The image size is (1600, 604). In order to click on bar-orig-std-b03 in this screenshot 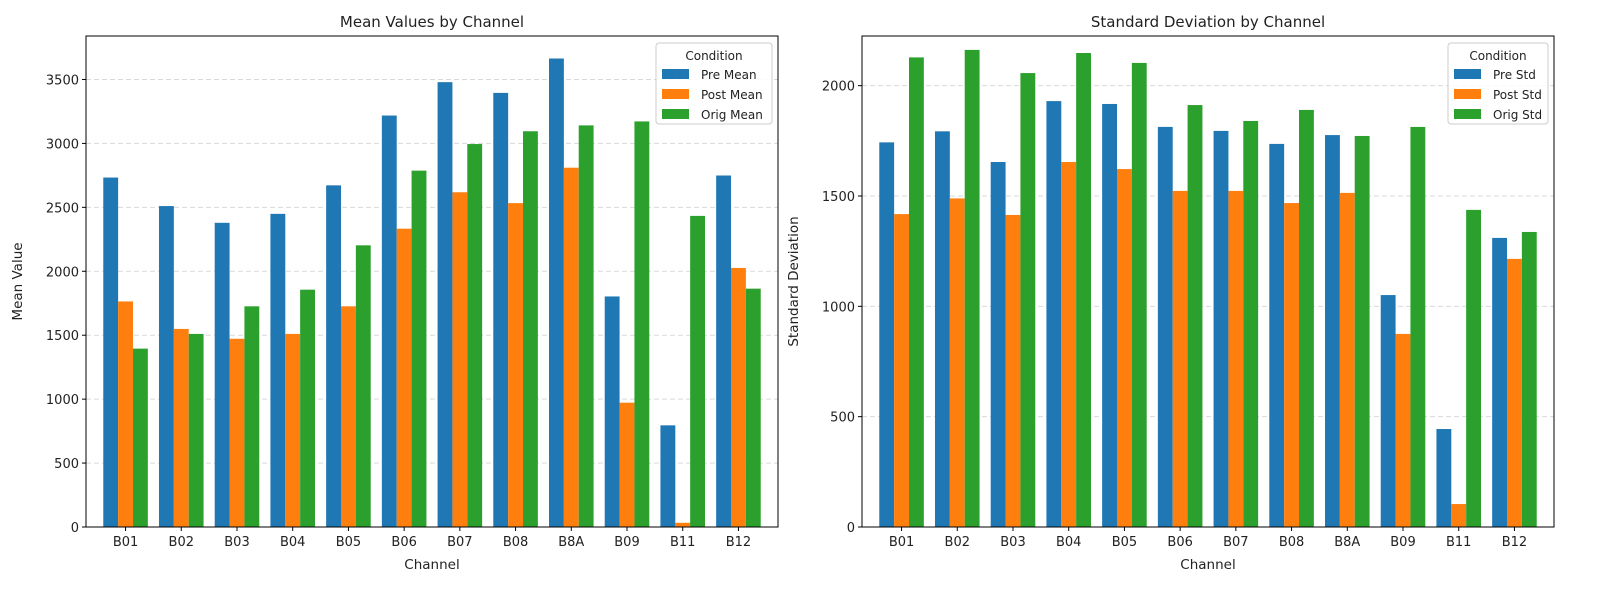, I will do `click(1028, 300)`.